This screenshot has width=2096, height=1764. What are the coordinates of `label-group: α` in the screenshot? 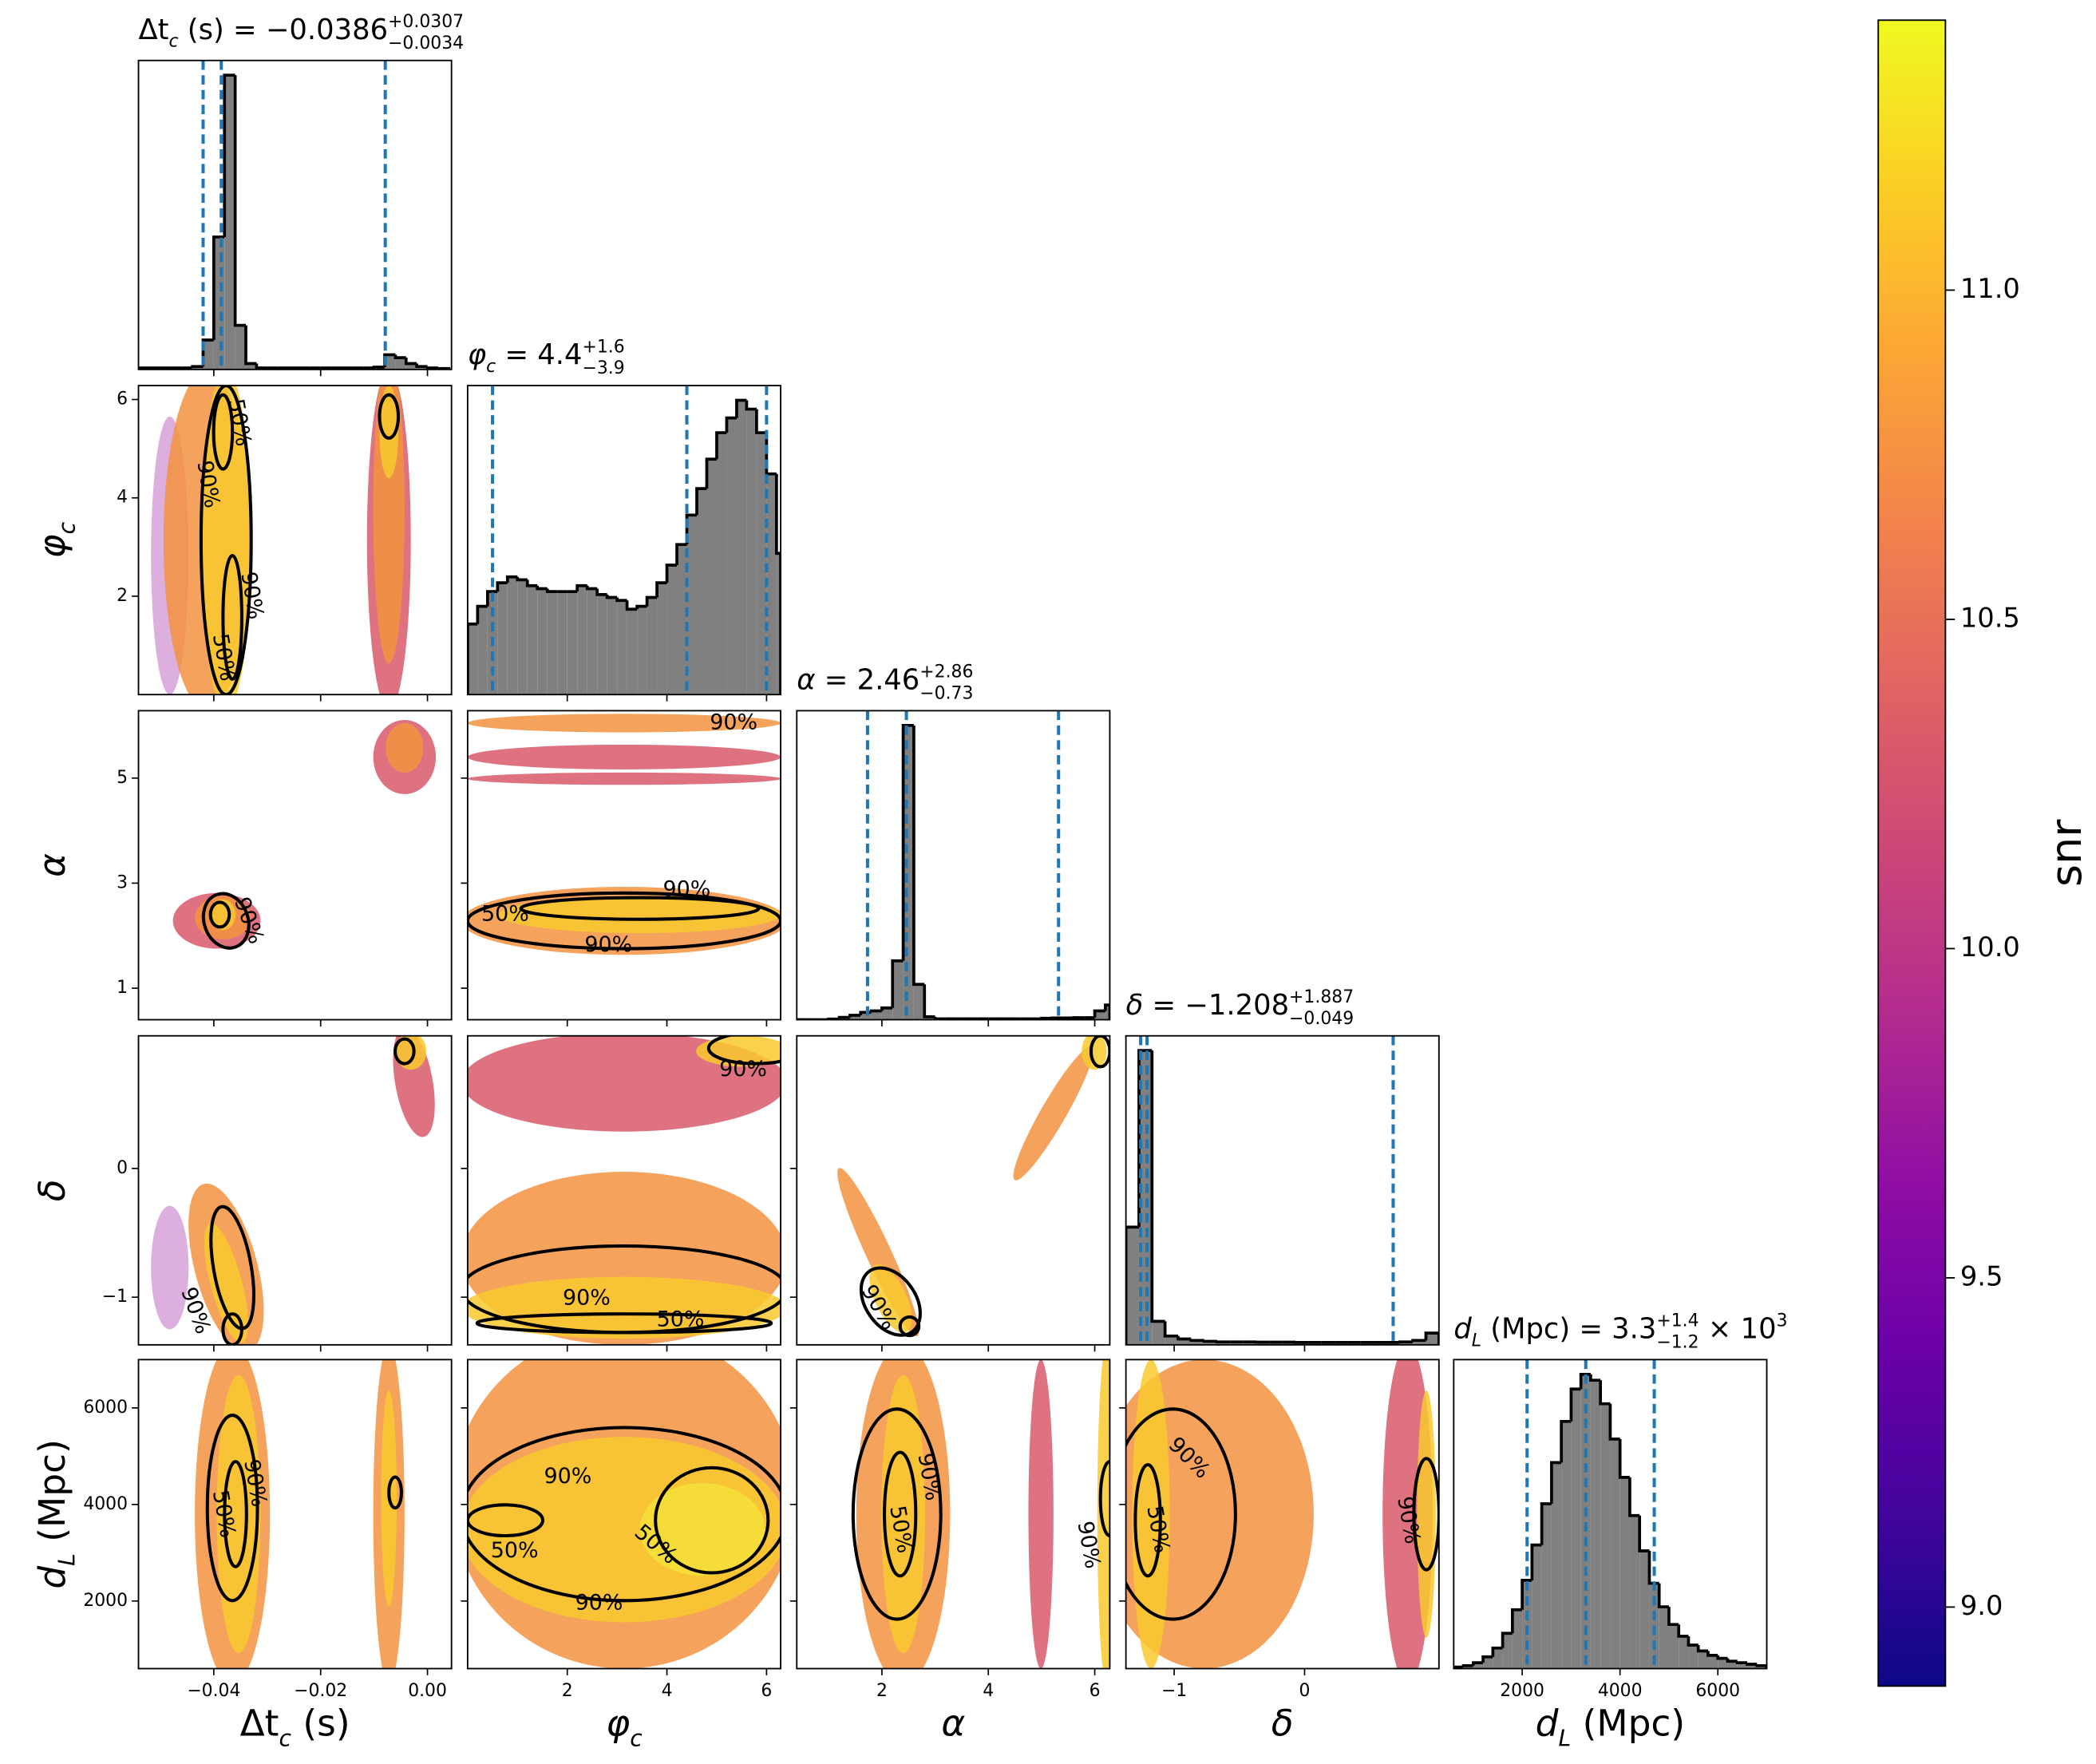 It's located at (52, 865).